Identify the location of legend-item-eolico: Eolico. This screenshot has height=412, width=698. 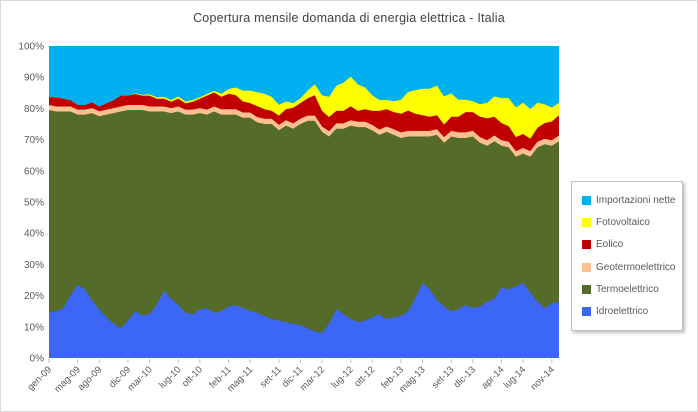
(630, 244).